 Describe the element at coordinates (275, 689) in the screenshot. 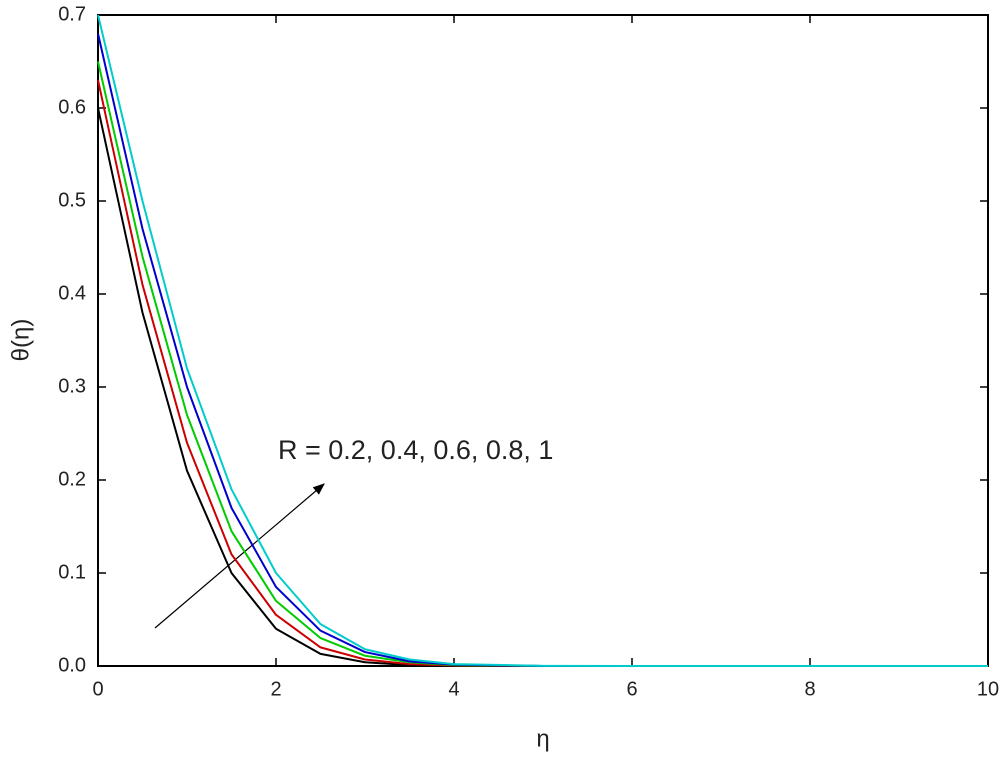

I see `x-tick-label: 2` at that location.